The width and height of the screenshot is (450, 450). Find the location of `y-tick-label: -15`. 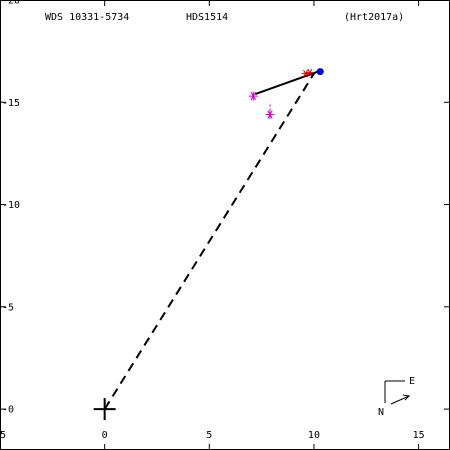

y-tick-label: -15 is located at coordinates (11, 103).